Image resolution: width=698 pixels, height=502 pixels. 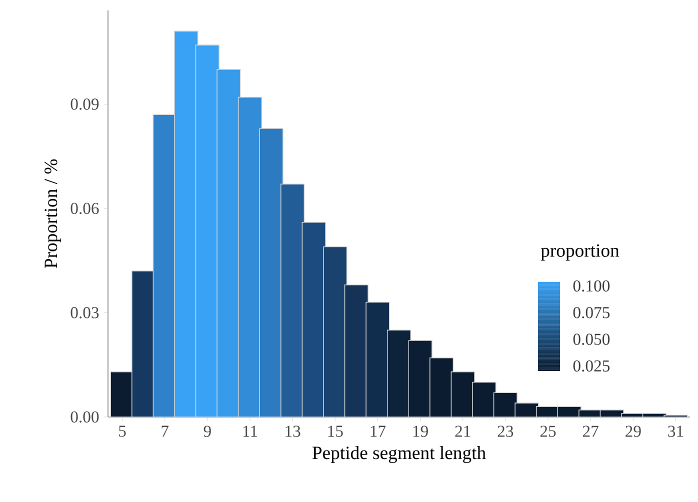 What do you see at coordinates (462, 431) in the screenshot?
I see `x-tick-label: 21` at bounding box center [462, 431].